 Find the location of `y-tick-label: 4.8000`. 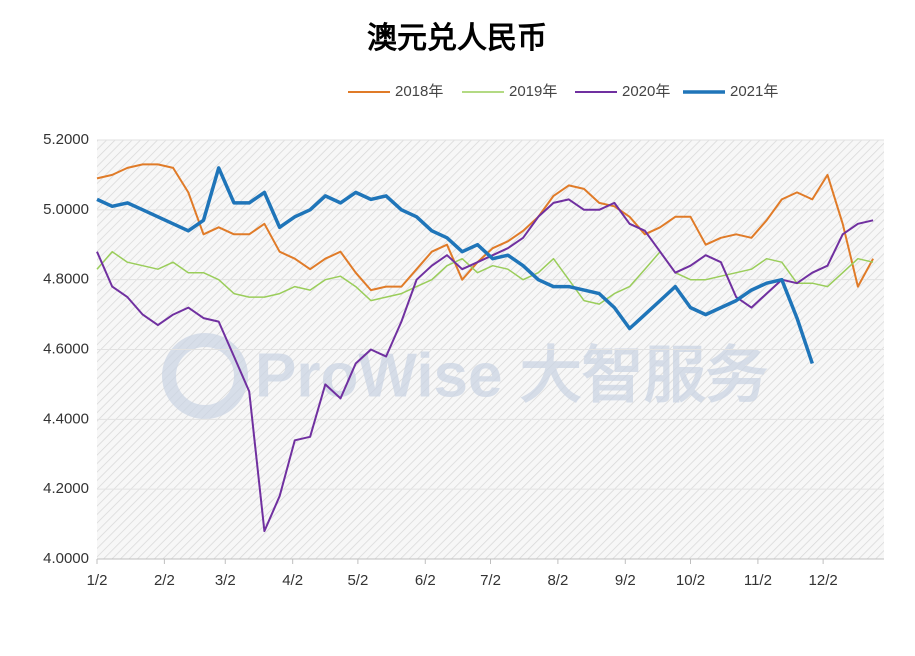

y-tick-label: 4.8000 is located at coordinates (66, 279).